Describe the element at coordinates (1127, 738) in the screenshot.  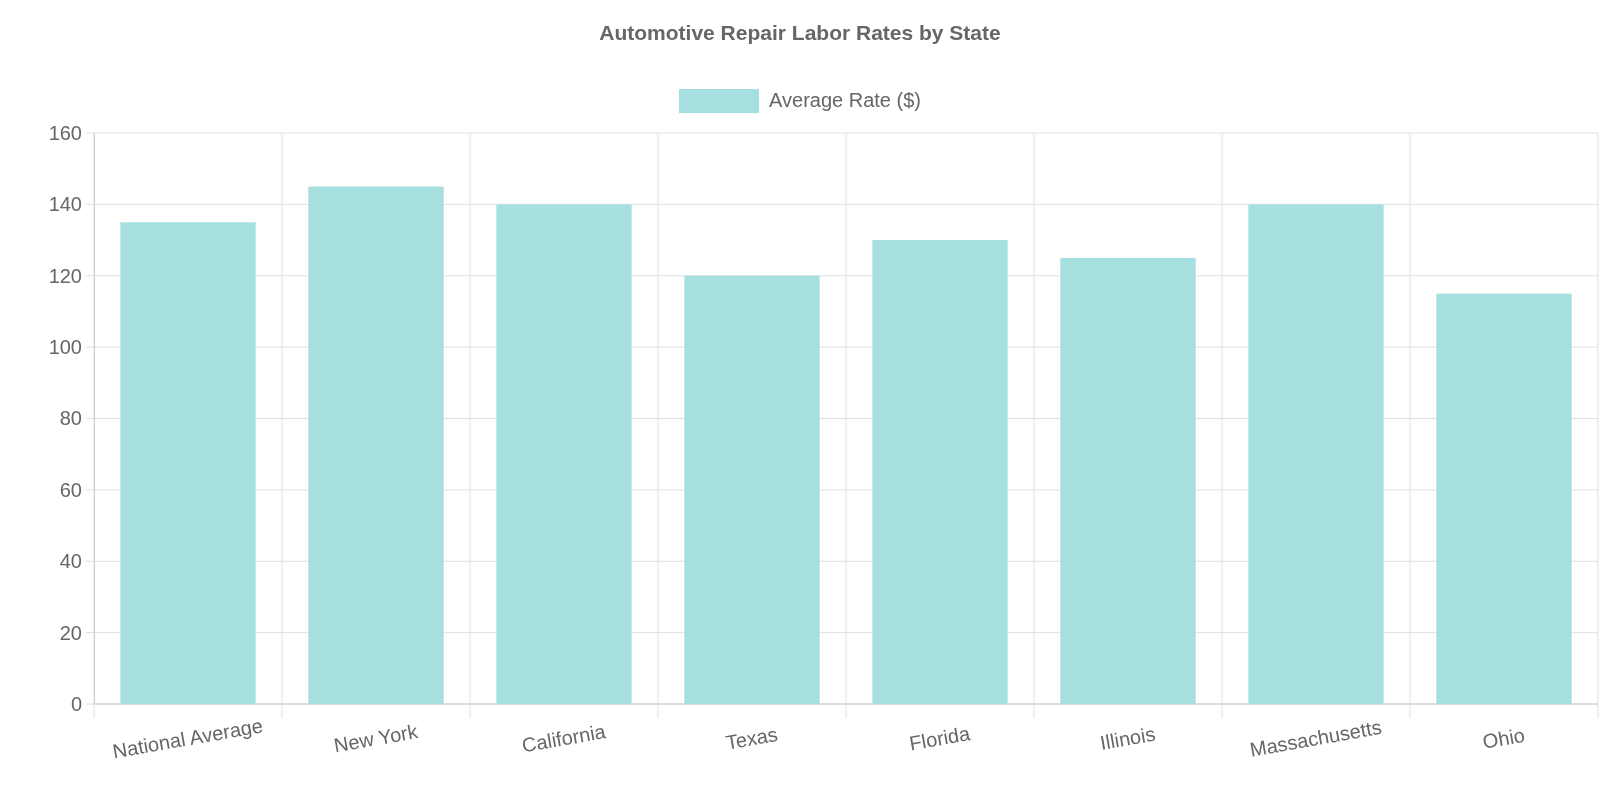
I see `x-tick-label: Illinois` at that location.